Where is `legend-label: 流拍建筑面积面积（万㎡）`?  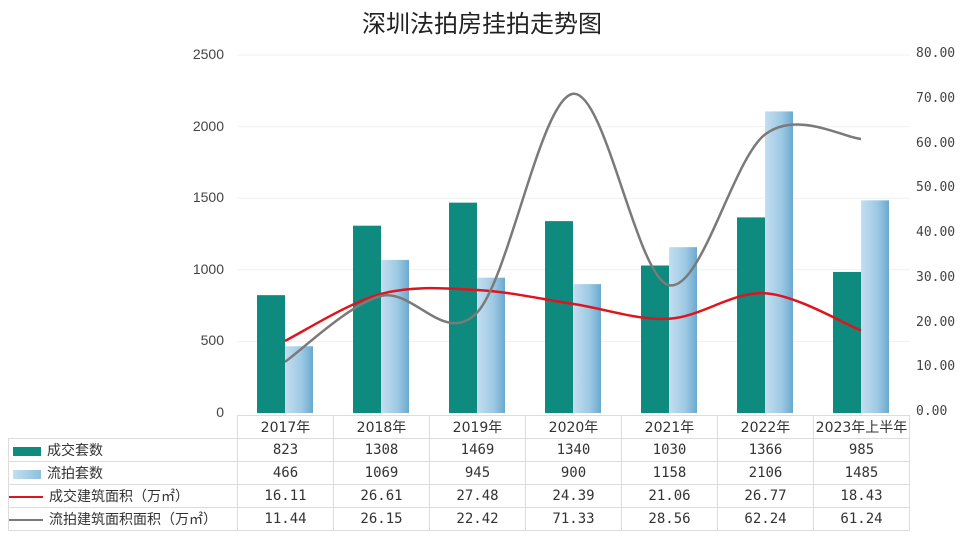
legend-label: 流拍建筑面积面积（万㎡） is located at coordinates (133, 520).